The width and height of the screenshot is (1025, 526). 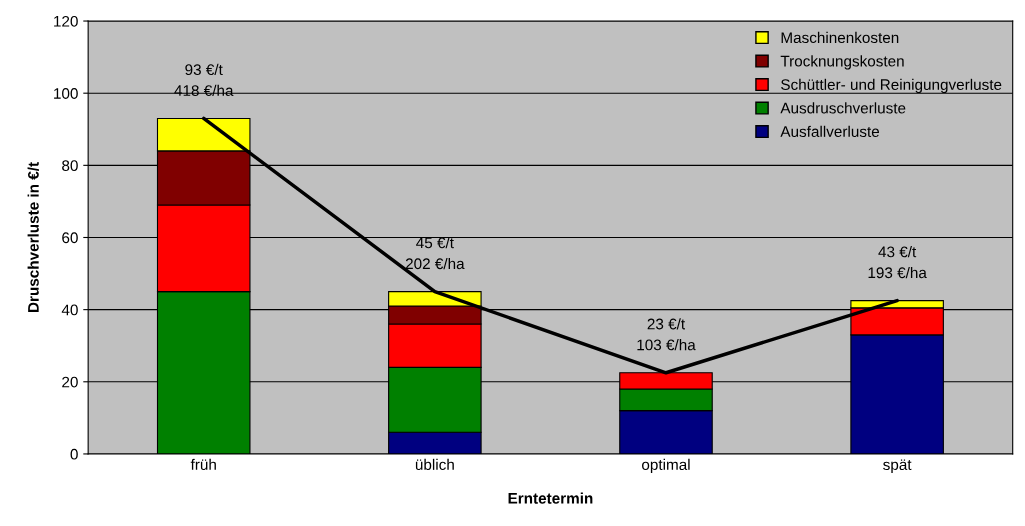 What do you see at coordinates (33, 237) in the screenshot?
I see `y-axis-title: Druschverluste in €/t` at bounding box center [33, 237].